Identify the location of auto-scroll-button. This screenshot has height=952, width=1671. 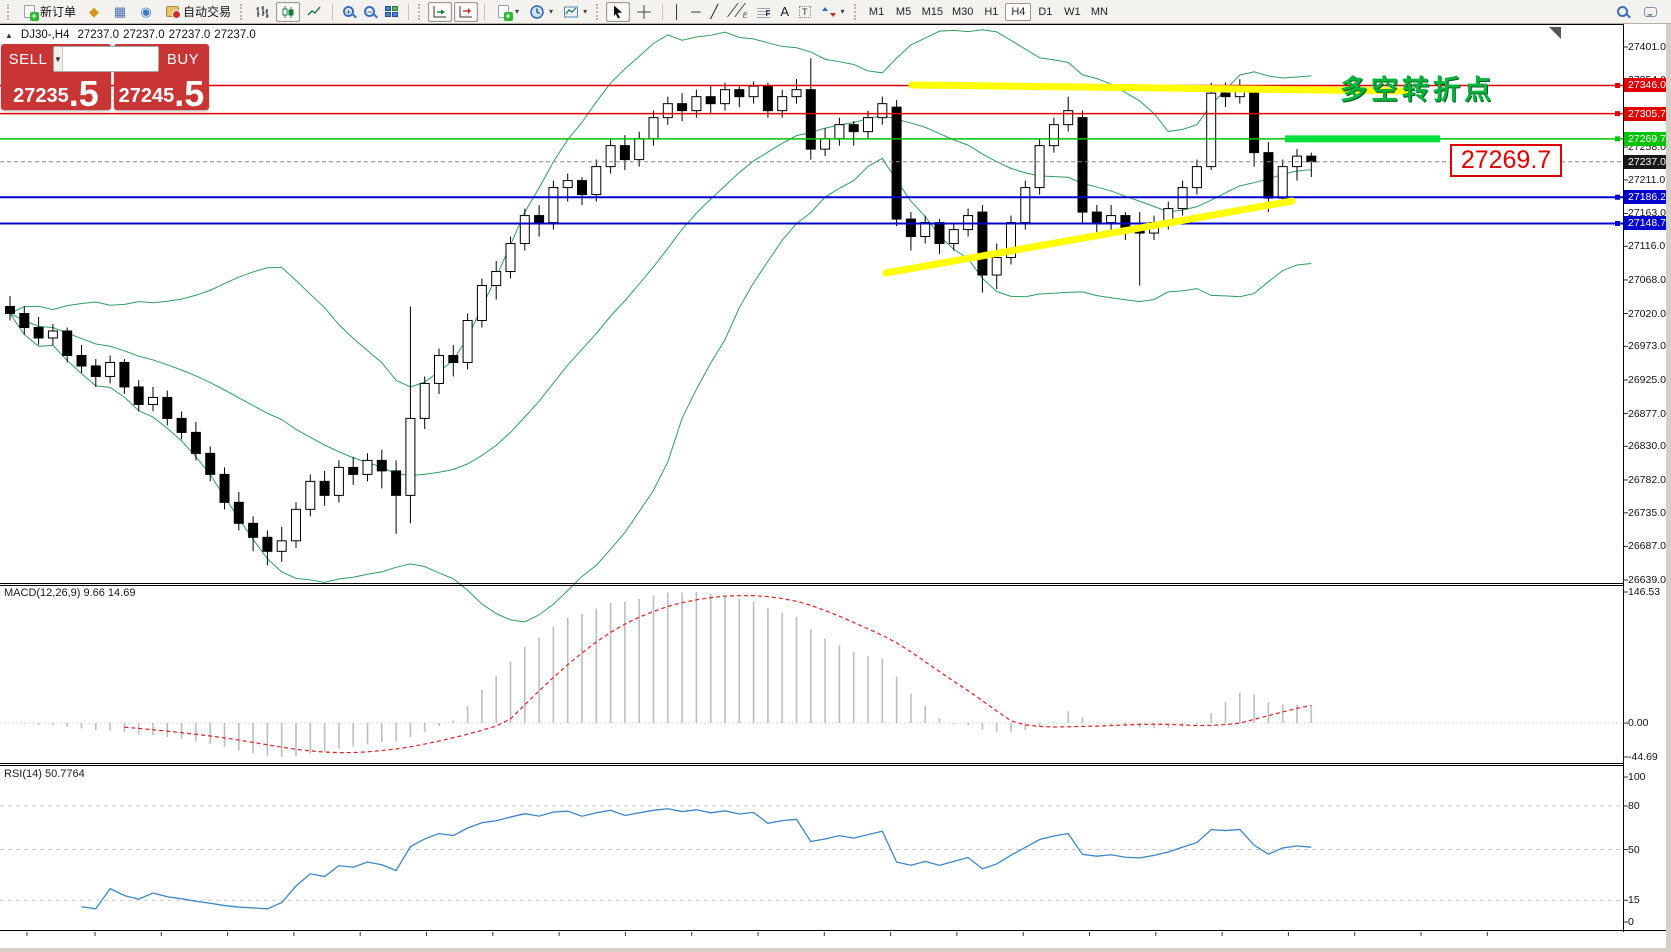
(440, 11).